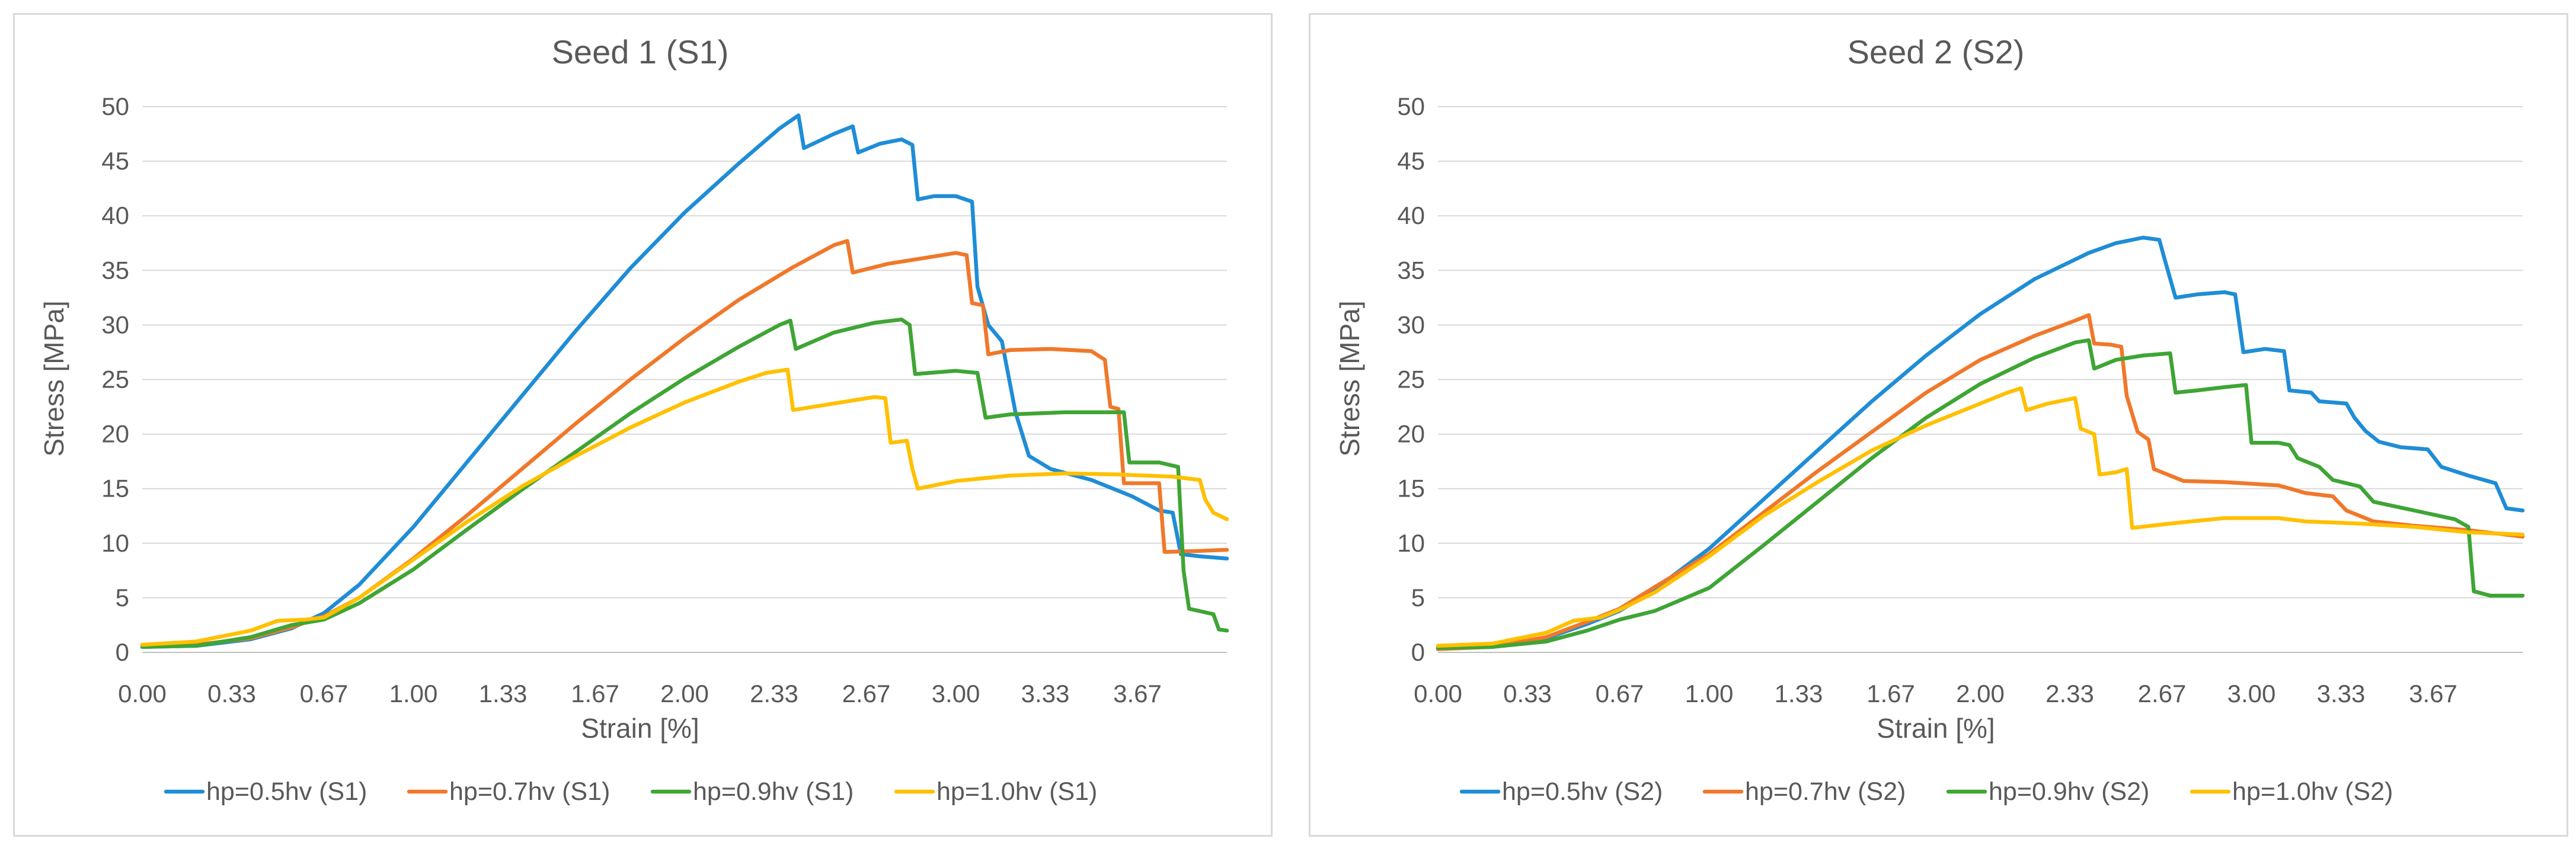 The image size is (2576, 858). I want to click on legend-entry: hp=0.7hv (S2), so click(1825, 791).